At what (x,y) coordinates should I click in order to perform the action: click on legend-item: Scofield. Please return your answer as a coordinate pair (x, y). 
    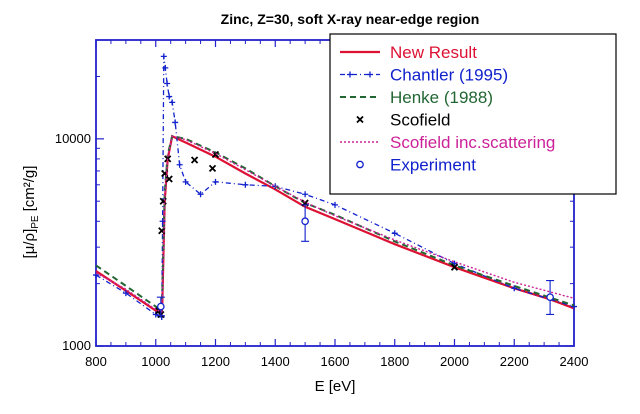
    Looking at the image, I should click on (403, 120).